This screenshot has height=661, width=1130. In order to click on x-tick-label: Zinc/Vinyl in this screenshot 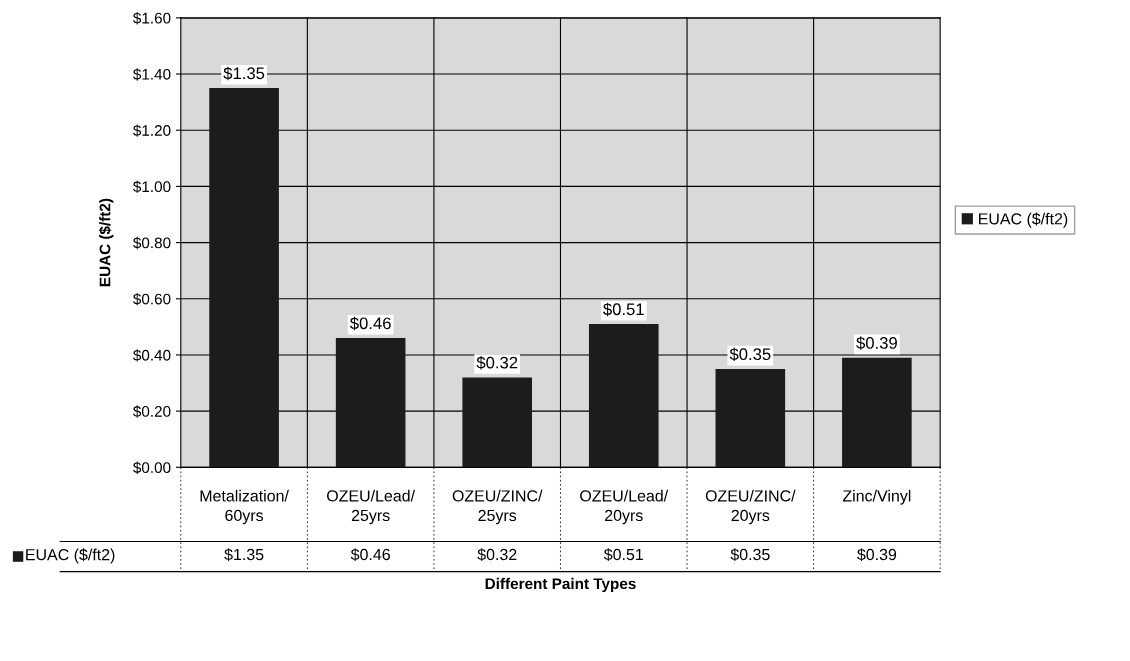, I will do `click(876, 497)`.